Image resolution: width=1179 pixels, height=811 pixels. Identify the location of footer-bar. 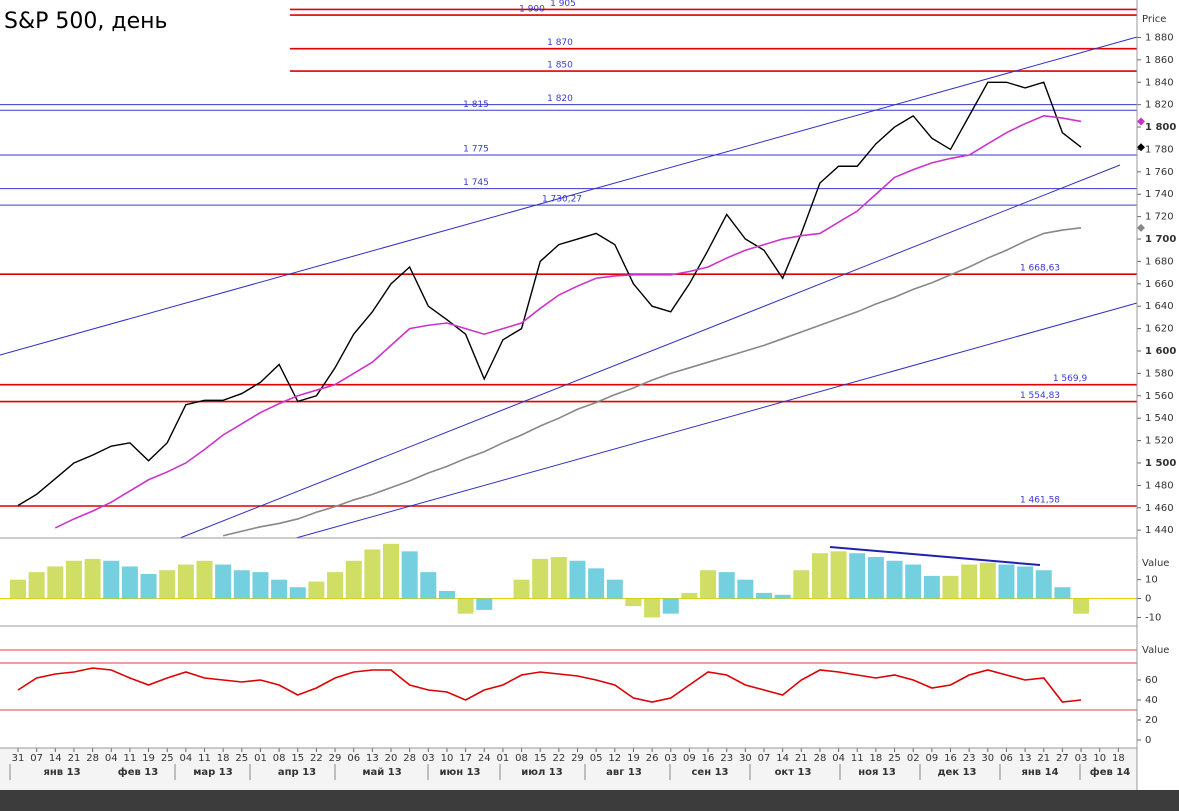
(589, 800).